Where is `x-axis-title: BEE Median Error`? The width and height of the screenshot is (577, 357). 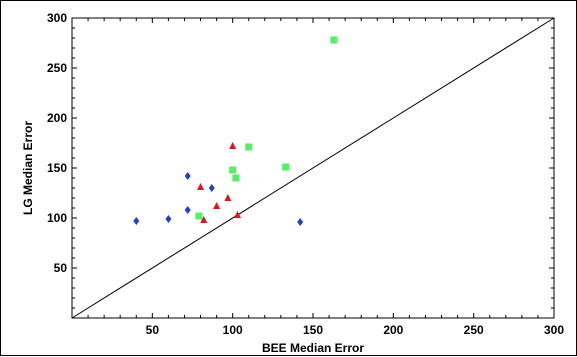
x-axis-title: BEE Median Error is located at coordinates (313, 348).